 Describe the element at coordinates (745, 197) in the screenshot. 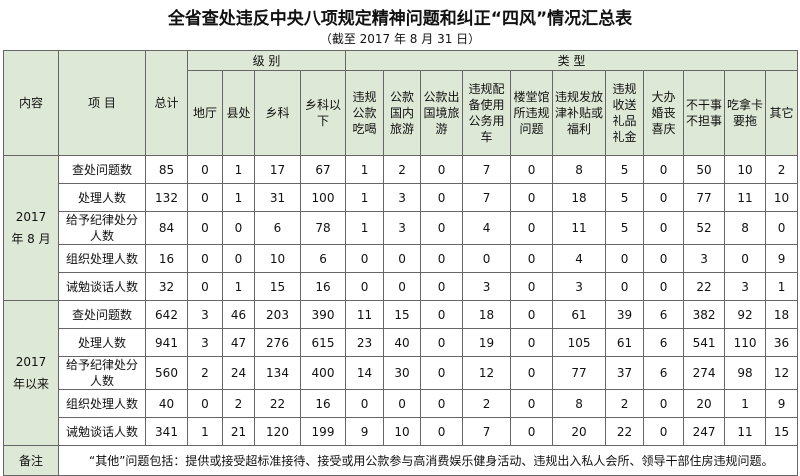

I see `value-cell: 11` at that location.